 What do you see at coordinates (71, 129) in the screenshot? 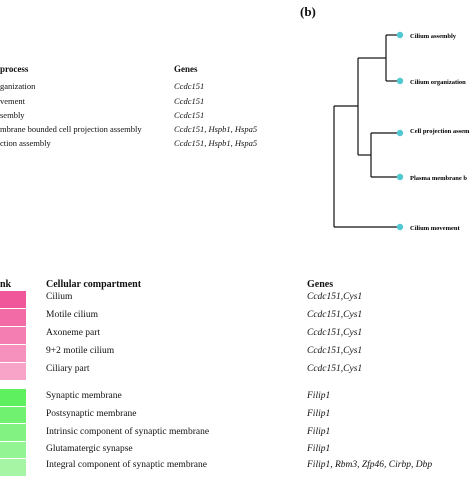
I see `process-row: mbrane bounded cell projection assembly` at bounding box center [71, 129].